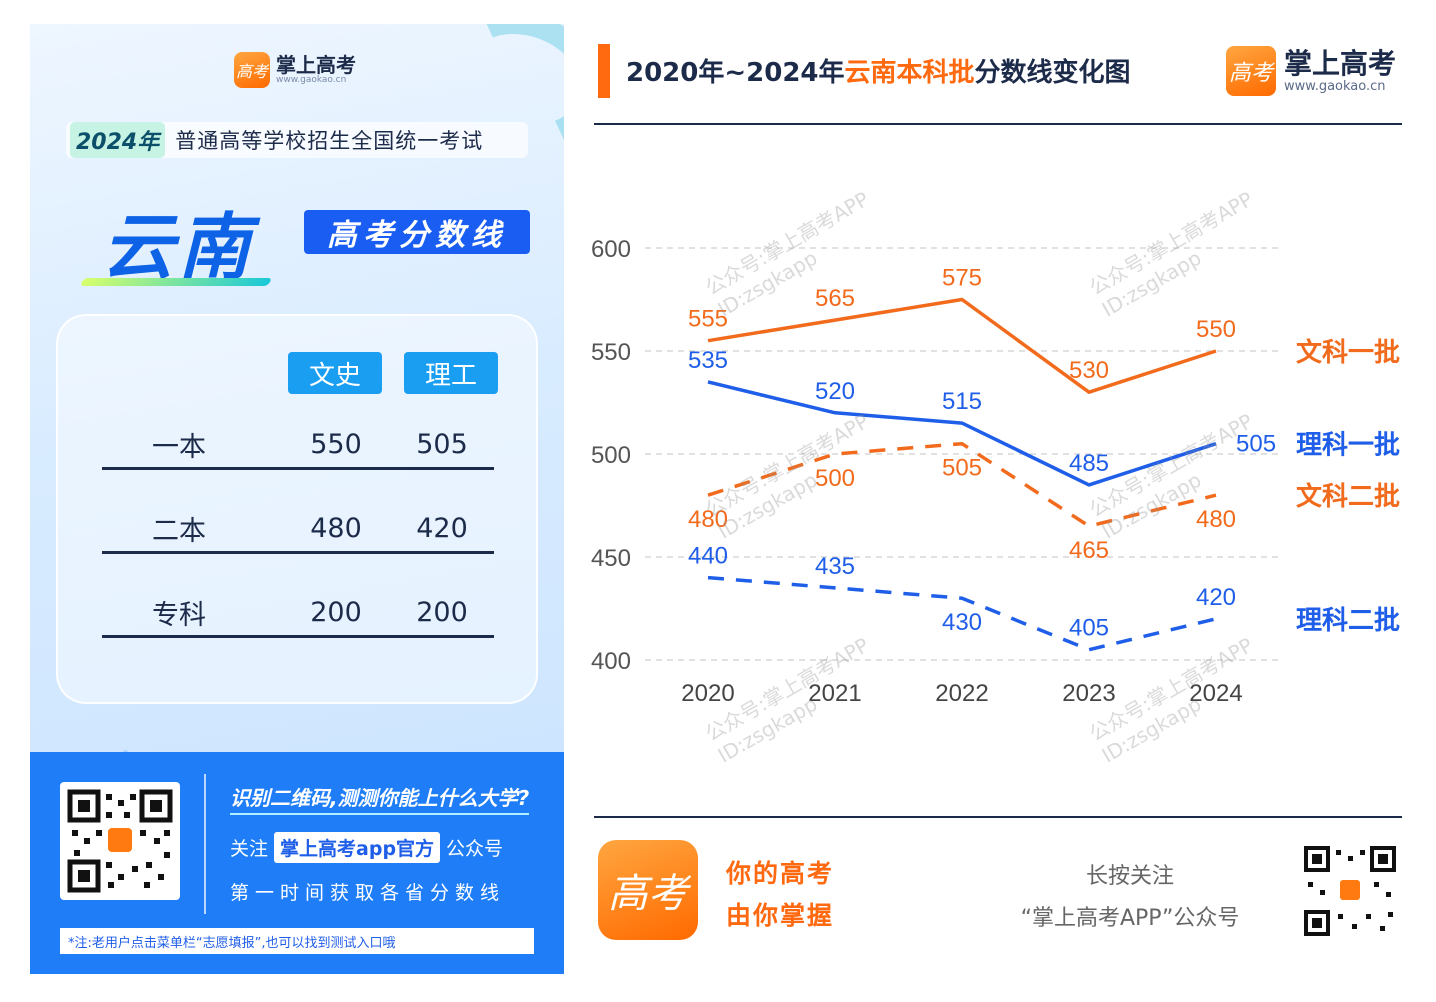  What do you see at coordinates (1089, 628) in the screenshot?
I see `data-label: 405` at bounding box center [1089, 628].